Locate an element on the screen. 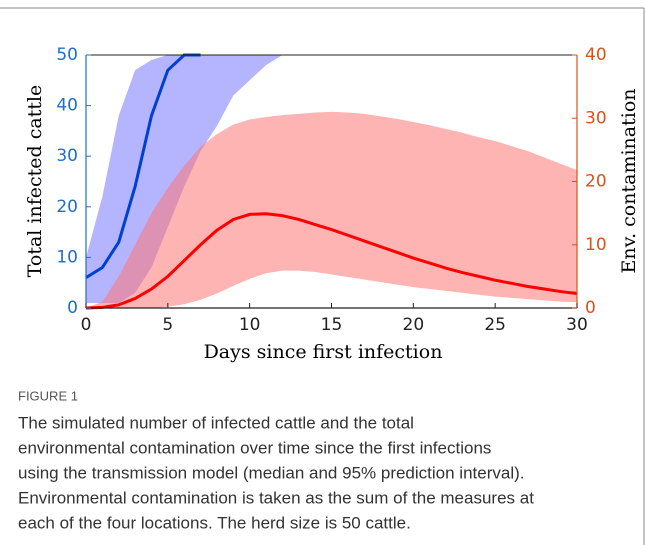 The image size is (646, 545). y2-tick-label: 10 is located at coordinates (596, 245).